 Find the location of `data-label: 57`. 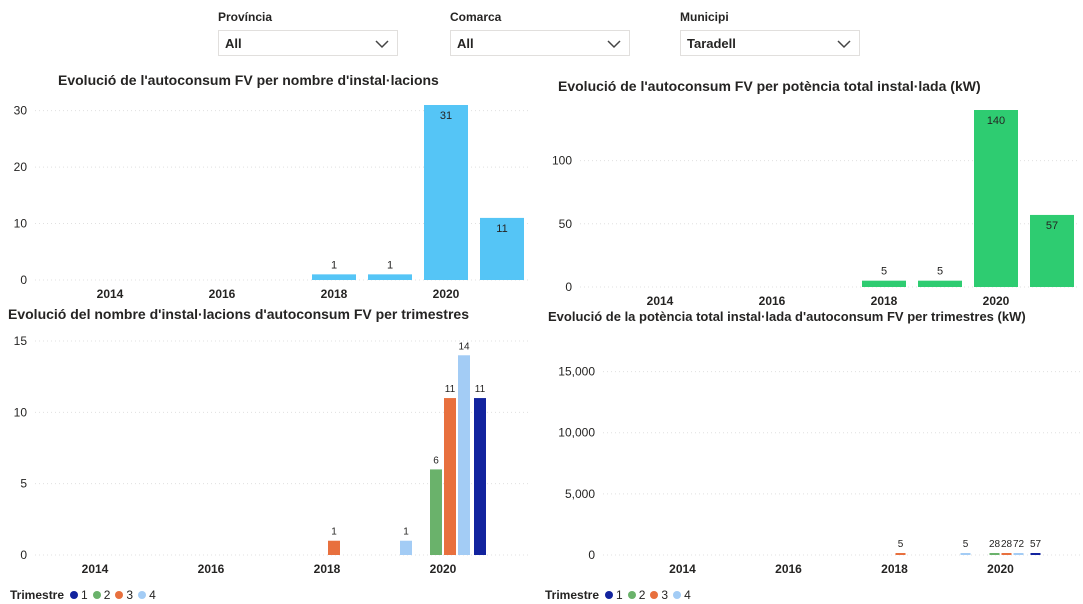

data-label: 57 is located at coordinates (1036, 544).